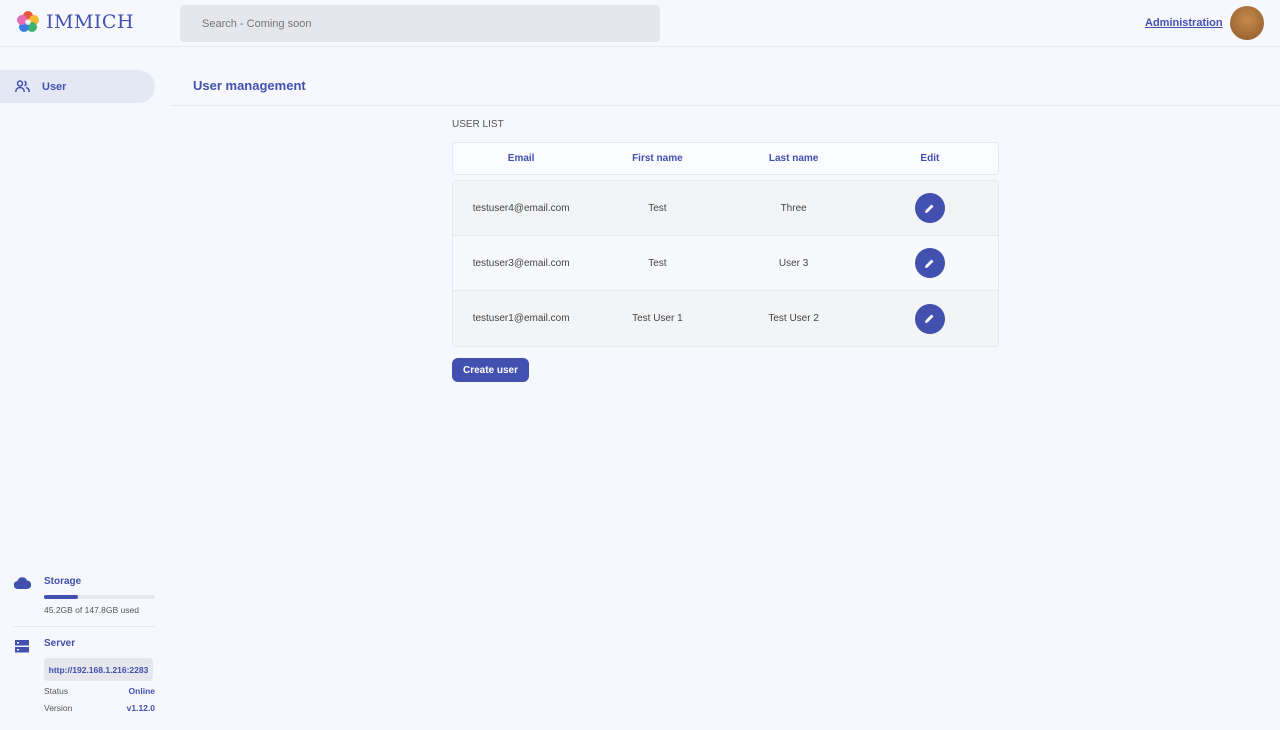 The image size is (1280, 730). I want to click on app-name: IMMICH, so click(90, 22).